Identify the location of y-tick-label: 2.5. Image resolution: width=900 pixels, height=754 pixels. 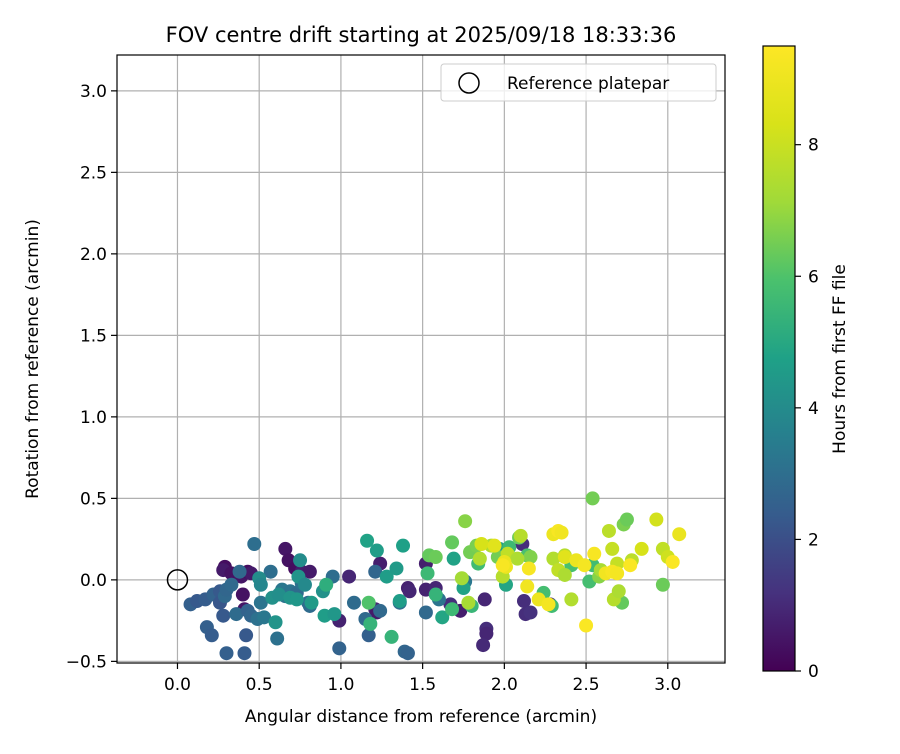
(93, 173).